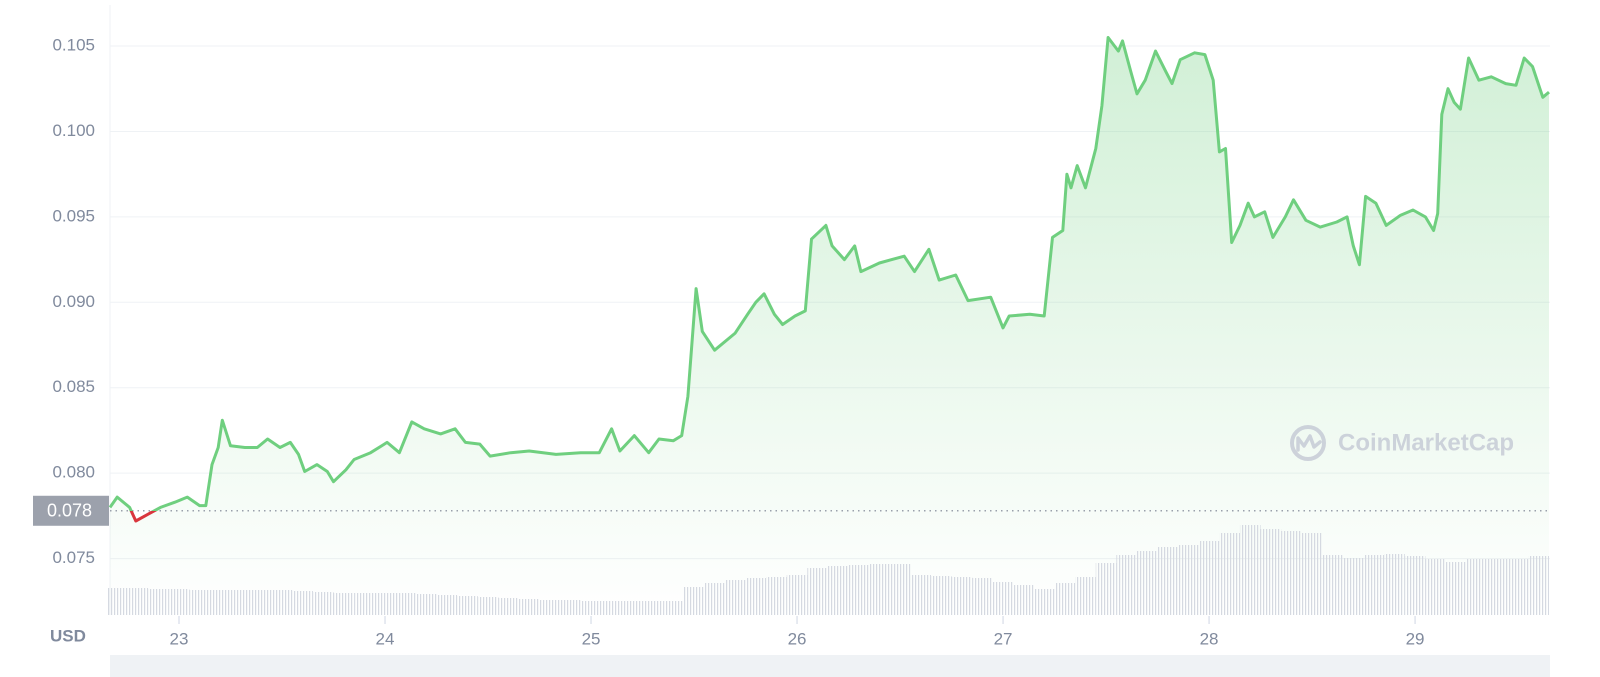 This screenshot has width=1600, height=677. I want to click on y-tick-label: 0.095, so click(73, 215).